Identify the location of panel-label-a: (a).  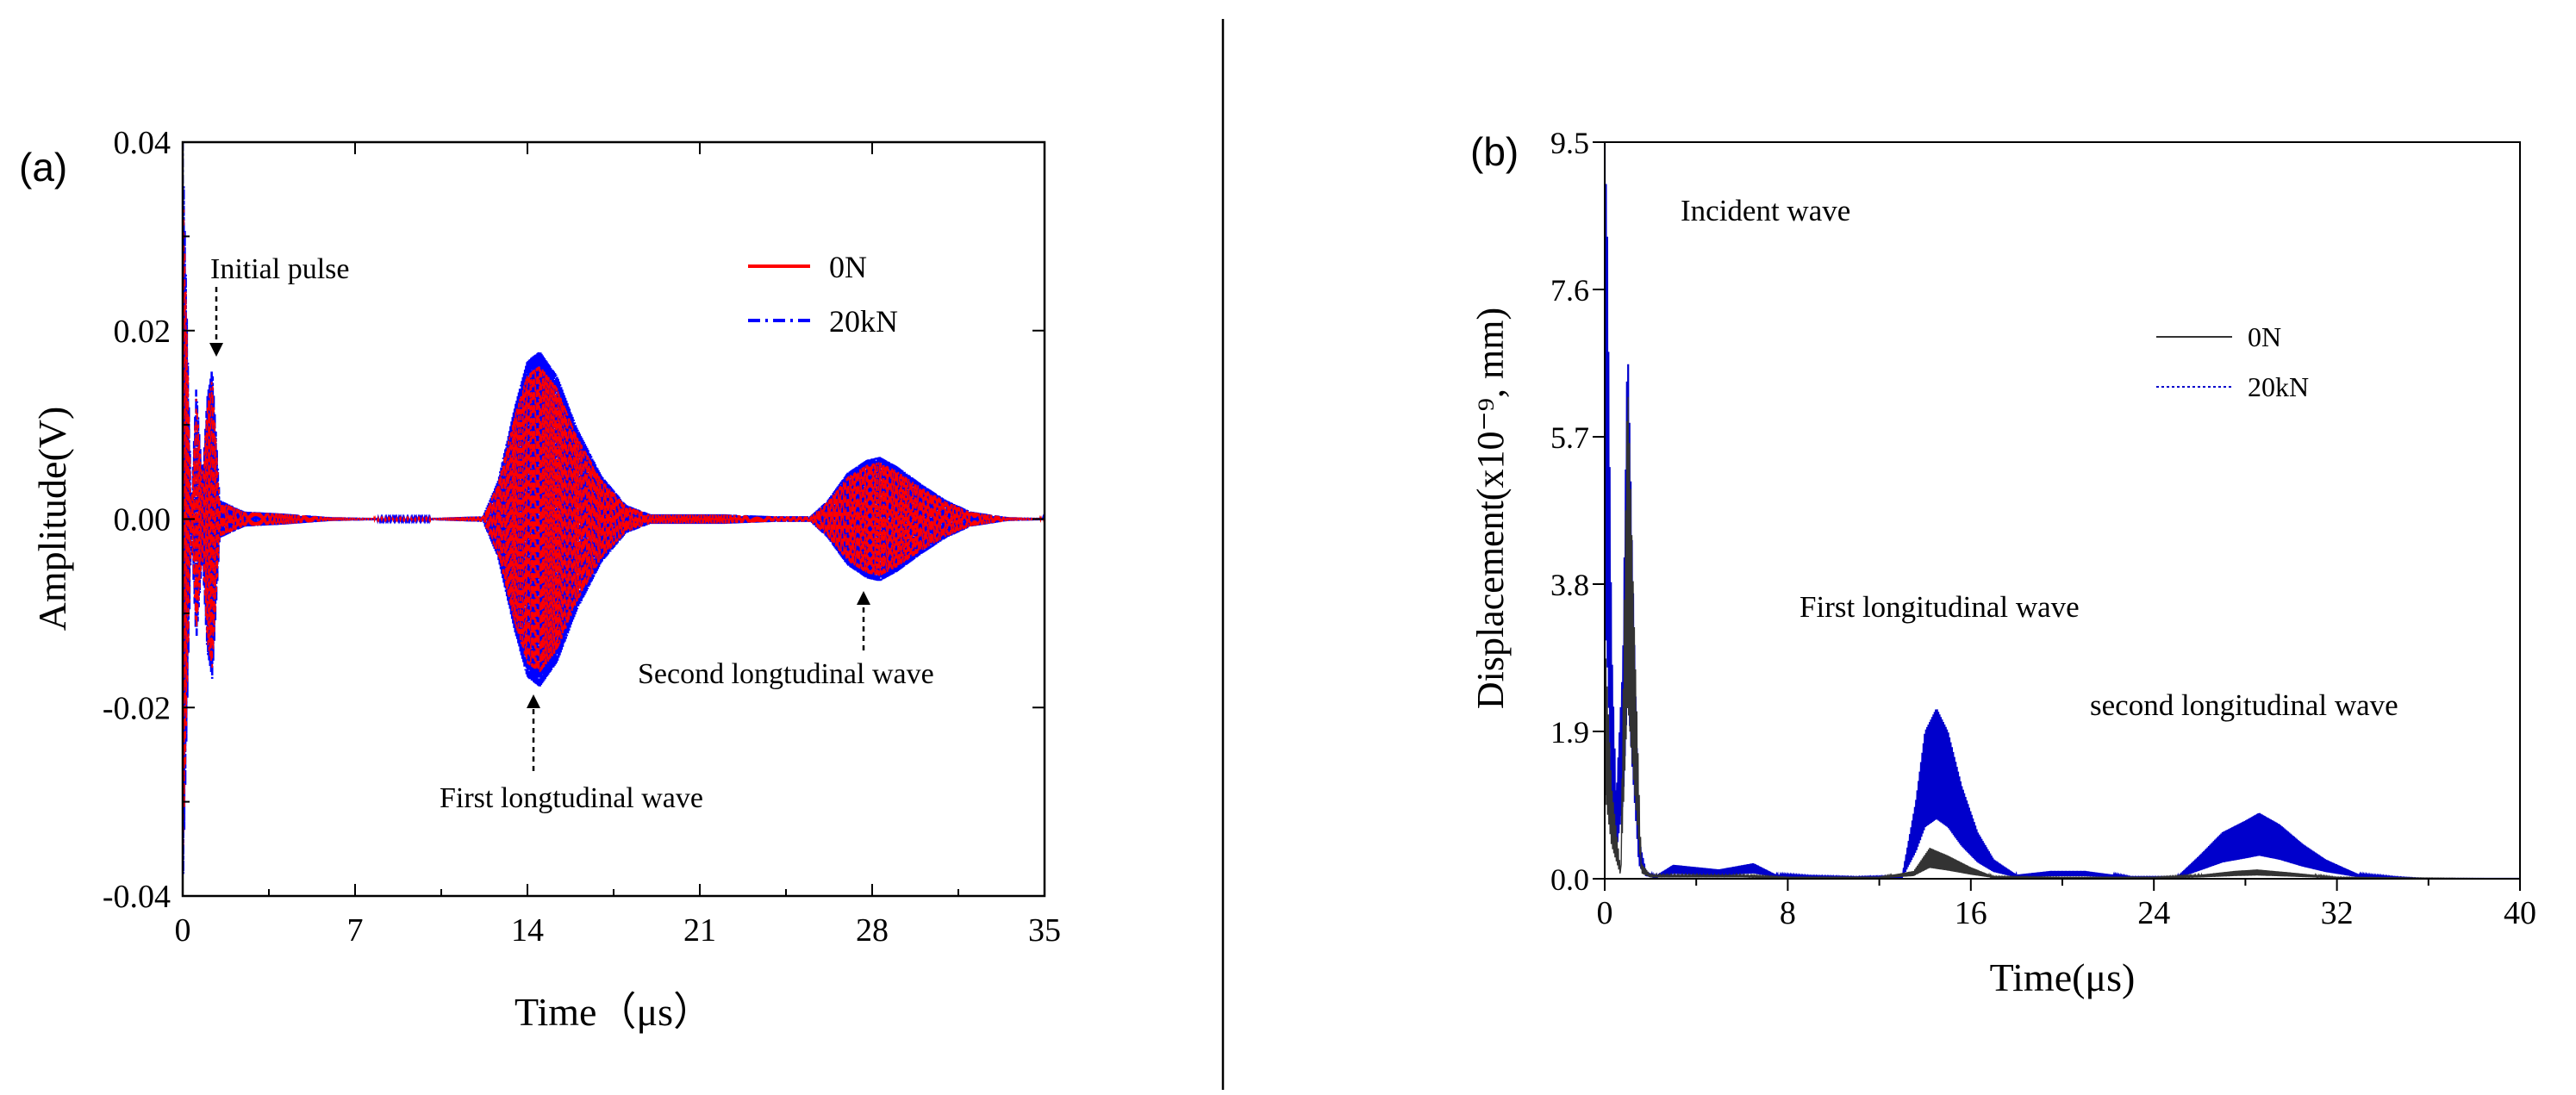
(43, 168).